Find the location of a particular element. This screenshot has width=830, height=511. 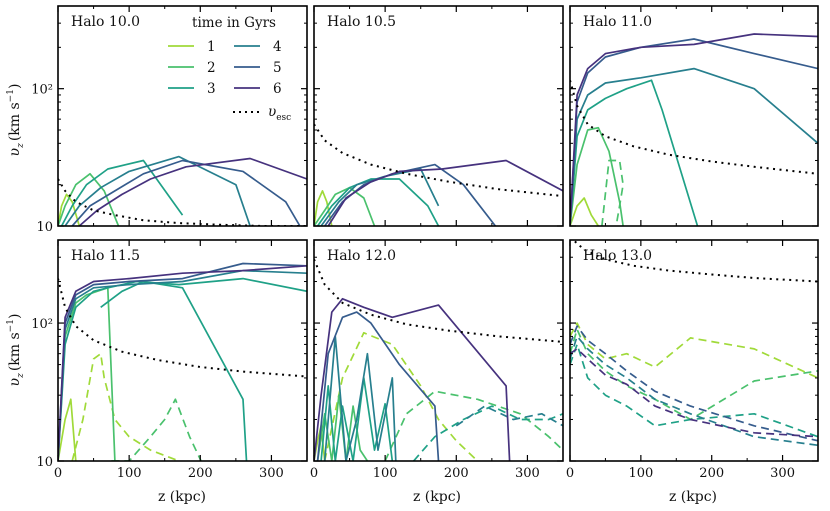

panel-title: Halo 11.0 is located at coordinates (617, 22).